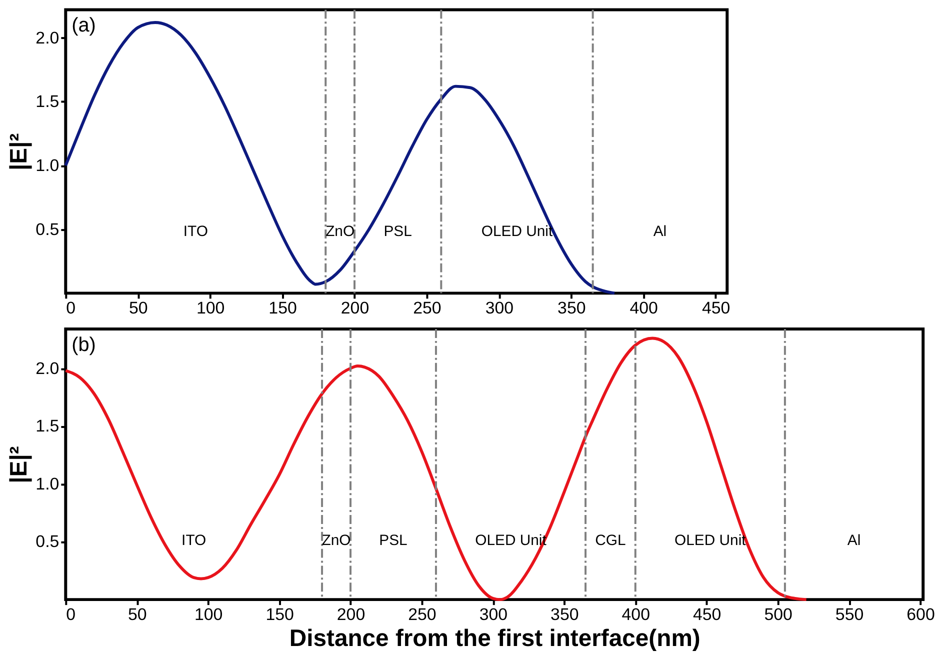  What do you see at coordinates (920, 614) in the screenshot?
I see `x-tick-label: 600` at bounding box center [920, 614].